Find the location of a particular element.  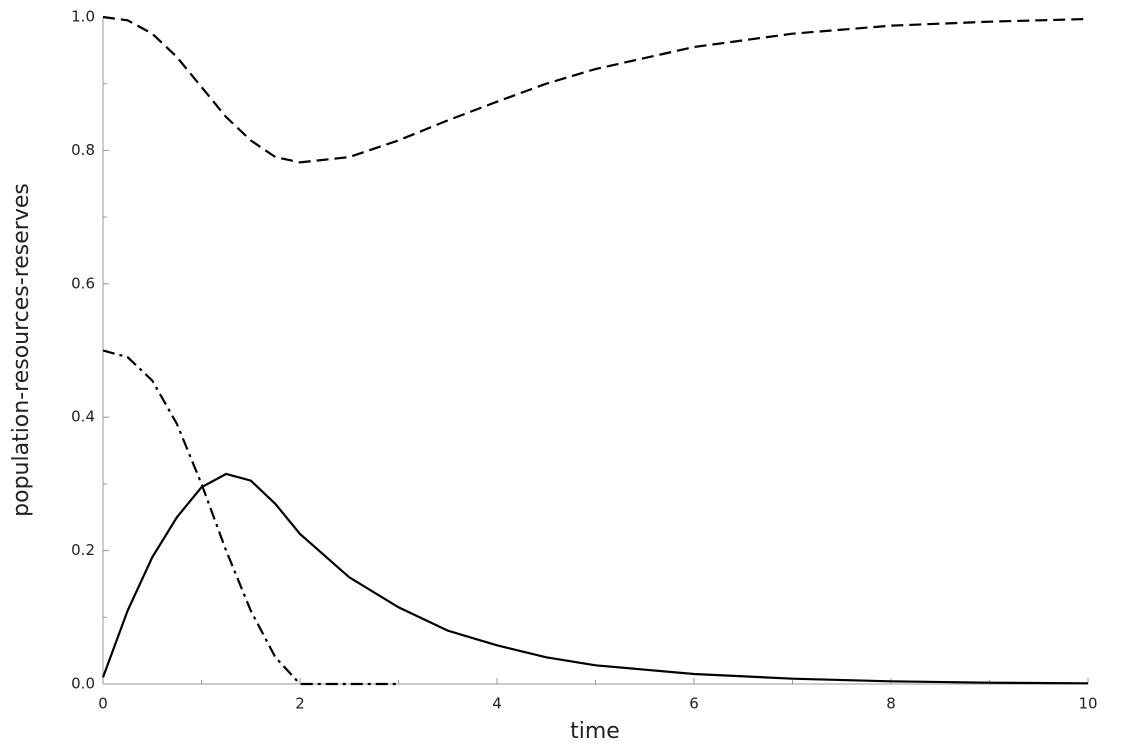

y-tick-label: 0.2 is located at coordinates (83, 550).